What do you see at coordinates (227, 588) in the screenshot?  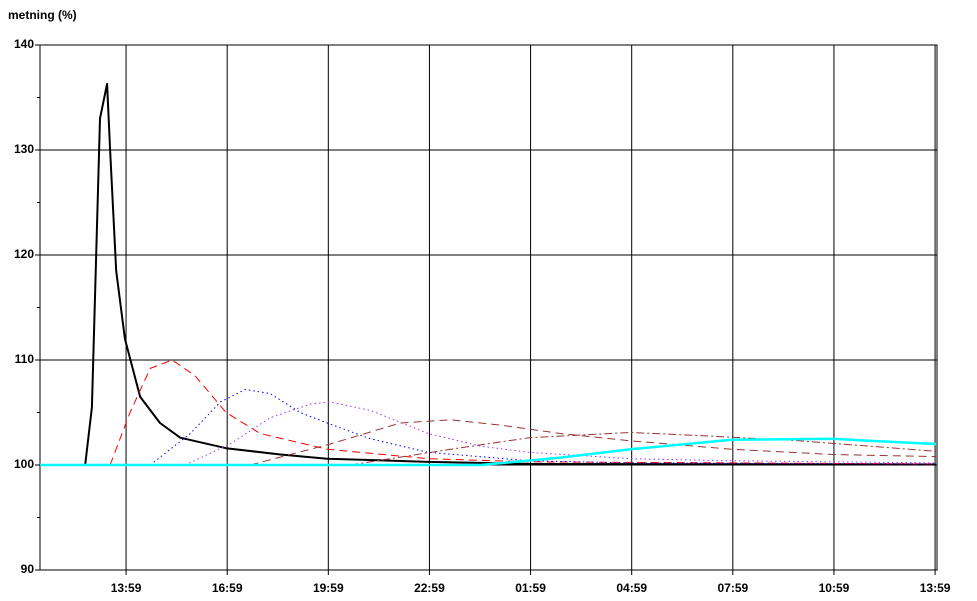 I see `x-tick-label: 16:59` at bounding box center [227, 588].